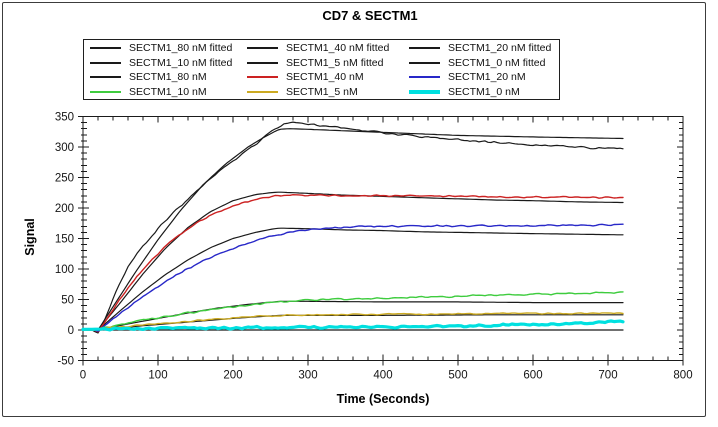  What do you see at coordinates (64, 240) in the screenshot?
I see `svg-text: 150` at bounding box center [64, 240].